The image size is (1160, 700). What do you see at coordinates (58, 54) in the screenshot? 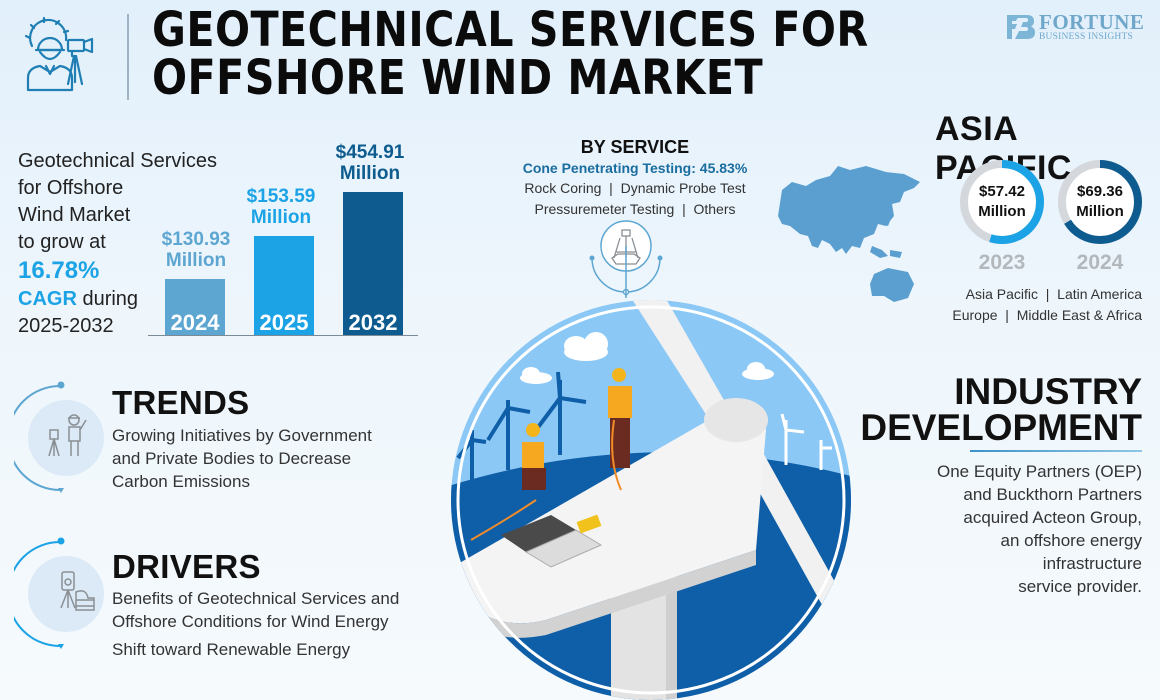
I see `engineer-with-survey-camera-icon` at bounding box center [58, 54].